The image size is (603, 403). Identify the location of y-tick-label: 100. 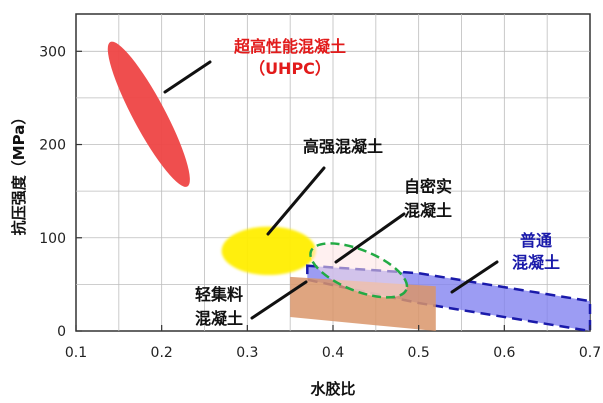
(52, 239).